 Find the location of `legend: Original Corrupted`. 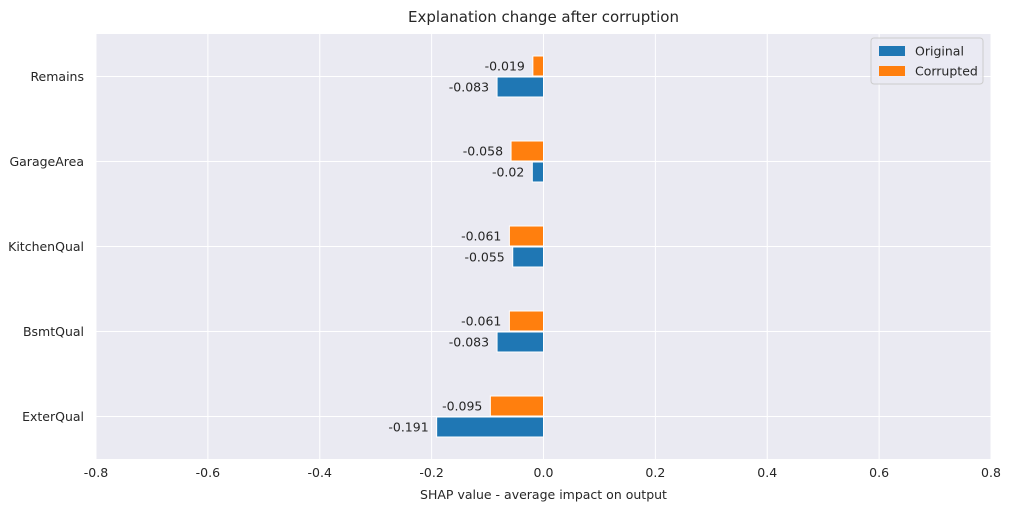

legend: Original Corrupted is located at coordinates (927, 61).